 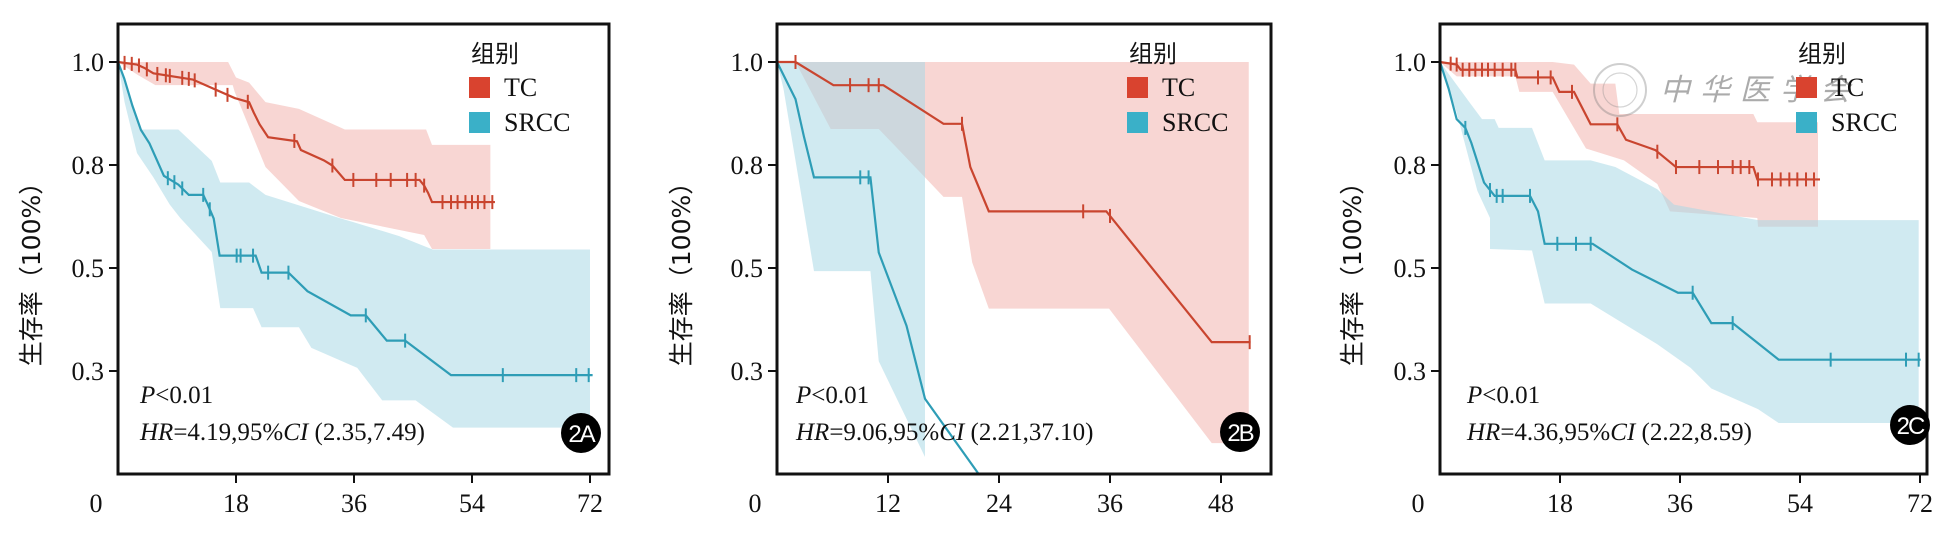 I want to click on hazard-ratio-text: HR=4.19,95%CI (2.35,7.49), so click(x=282, y=432).